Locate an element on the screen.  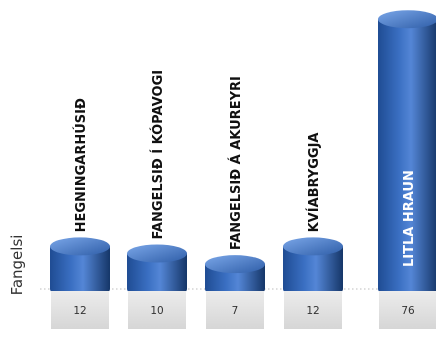
category-label: FANGELSIÐ Í KÓPAVOGI is located at coordinates (158, 155).